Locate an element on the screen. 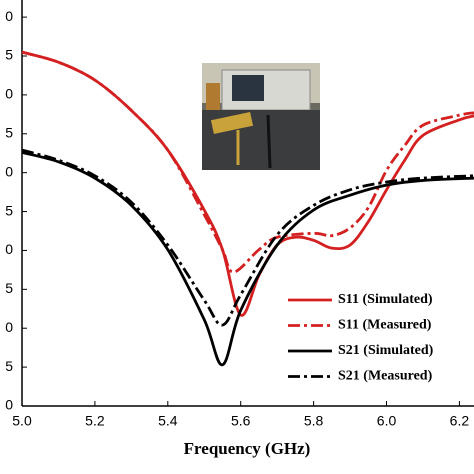 The width and height of the screenshot is (474, 474). legend-label: S11 (Measured) is located at coordinates (385, 325).